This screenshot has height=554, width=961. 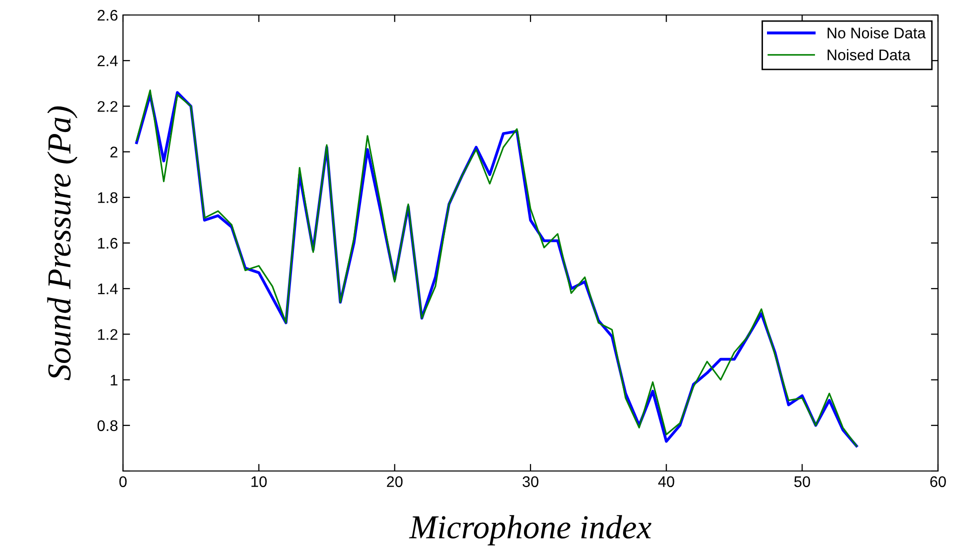 What do you see at coordinates (394, 482) in the screenshot?
I see `x-tick-label: 20` at bounding box center [394, 482].